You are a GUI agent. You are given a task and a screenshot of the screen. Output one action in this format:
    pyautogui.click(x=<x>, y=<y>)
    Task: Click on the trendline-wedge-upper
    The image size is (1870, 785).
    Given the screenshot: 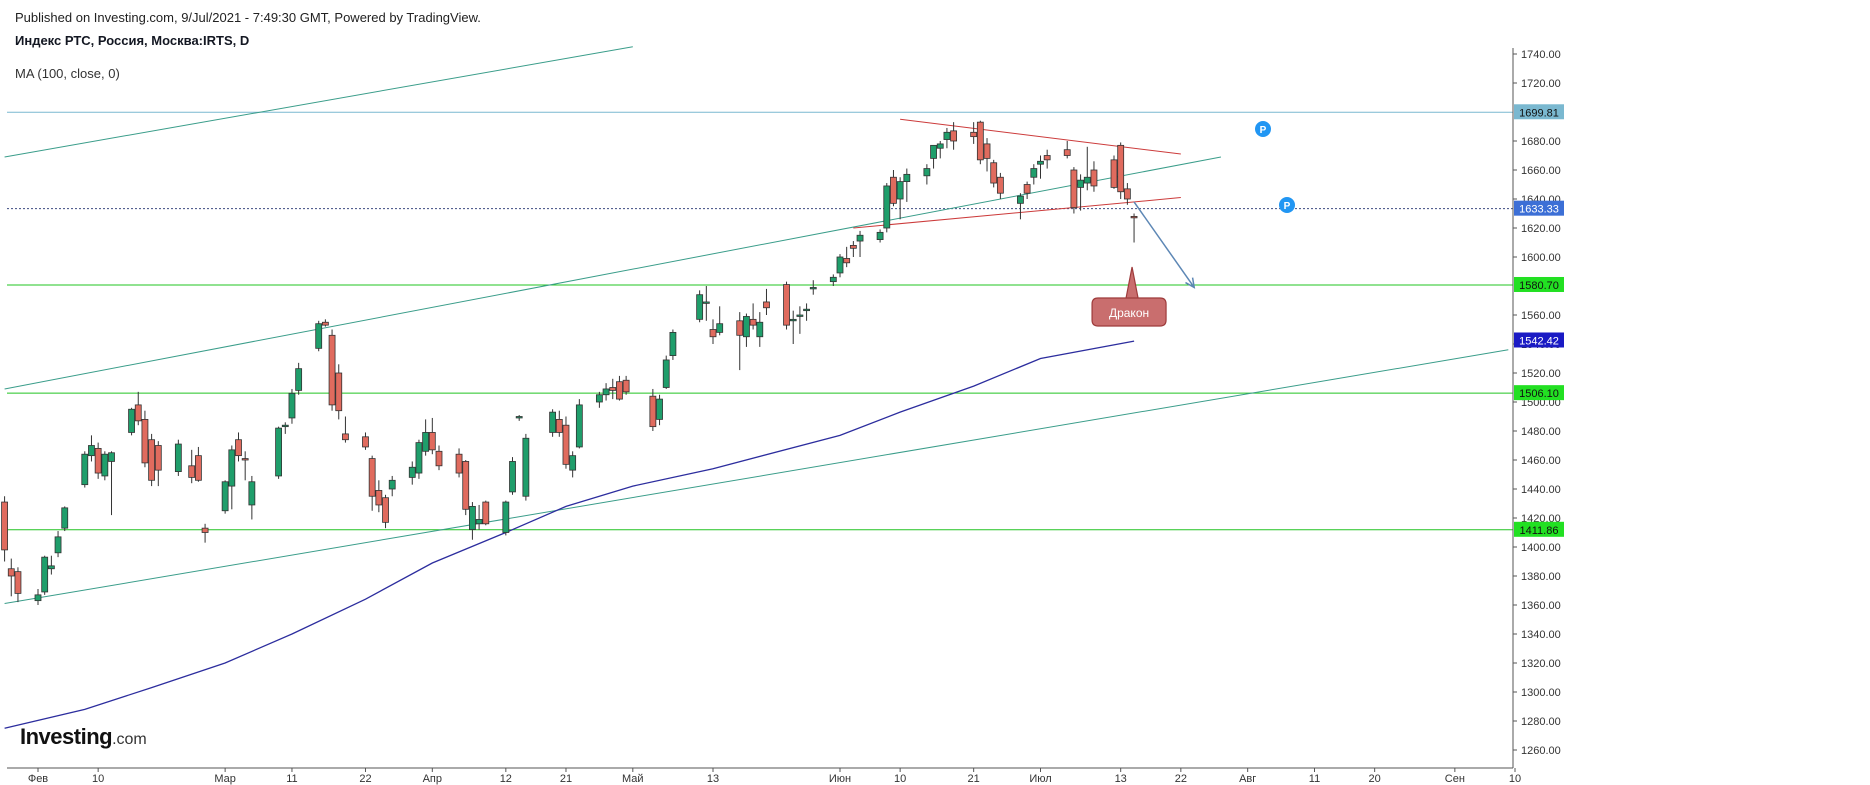 What is the action you would take?
    pyautogui.click(x=1040, y=136)
    